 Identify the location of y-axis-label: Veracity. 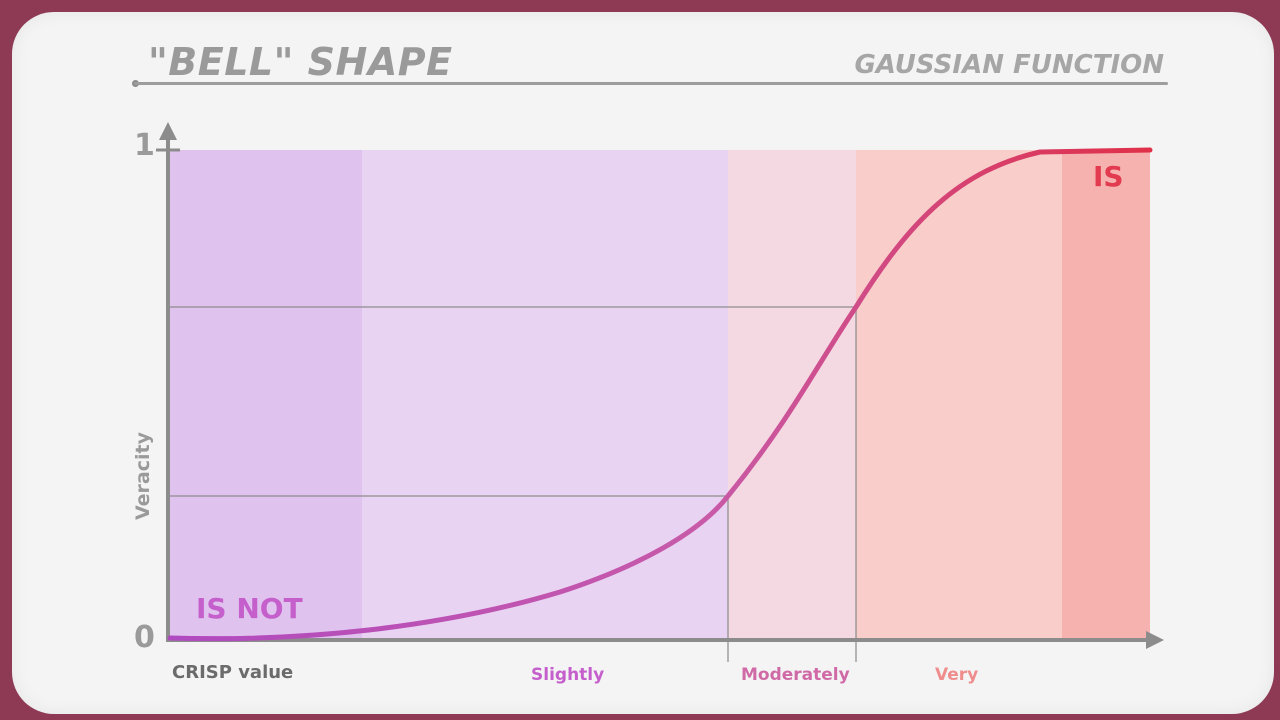
(143, 476).